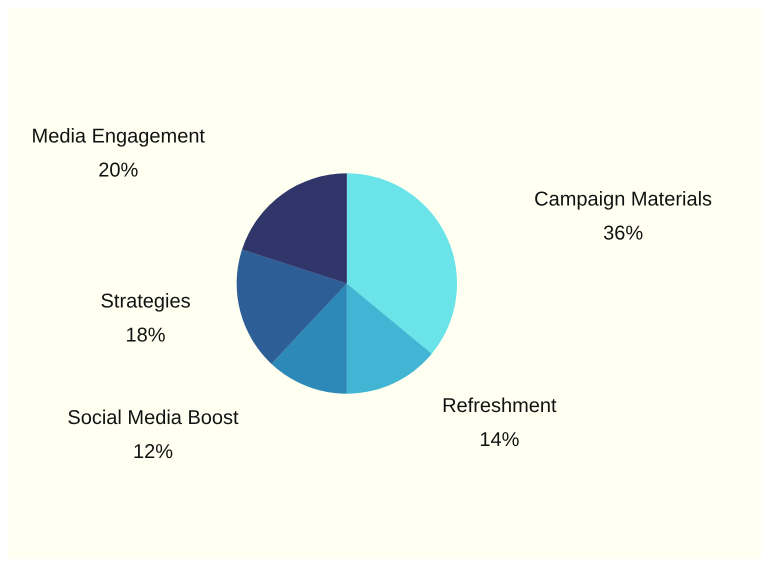  What do you see at coordinates (145, 301) in the screenshot?
I see `slice-label: Strategies` at bounding box center [145, 301].